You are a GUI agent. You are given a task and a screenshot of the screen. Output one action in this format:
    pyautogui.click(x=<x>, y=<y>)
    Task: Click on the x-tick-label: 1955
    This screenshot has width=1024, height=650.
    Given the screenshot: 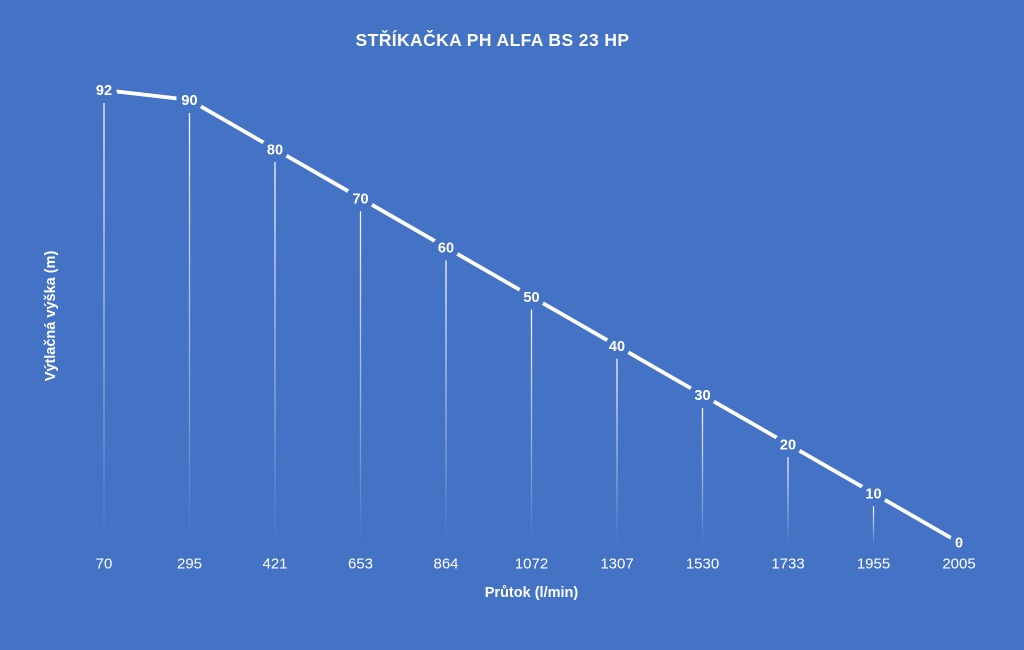 What is the action you would take?
    pyautogui.click(x=873, y=563)
    